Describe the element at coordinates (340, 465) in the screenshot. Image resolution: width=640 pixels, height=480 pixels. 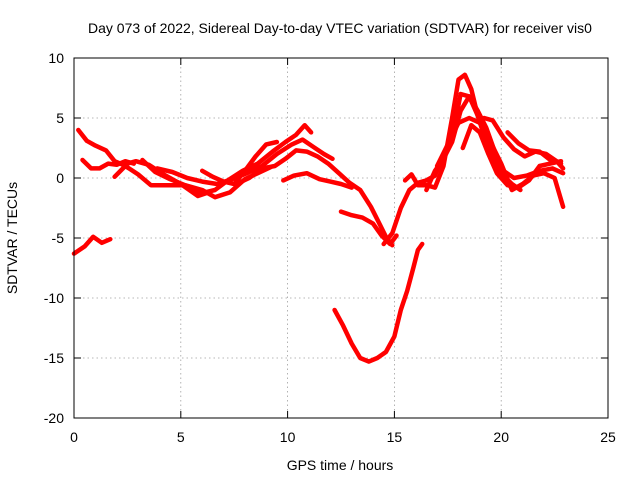
I see `x-axis-title: GPS time / hours` at that location.